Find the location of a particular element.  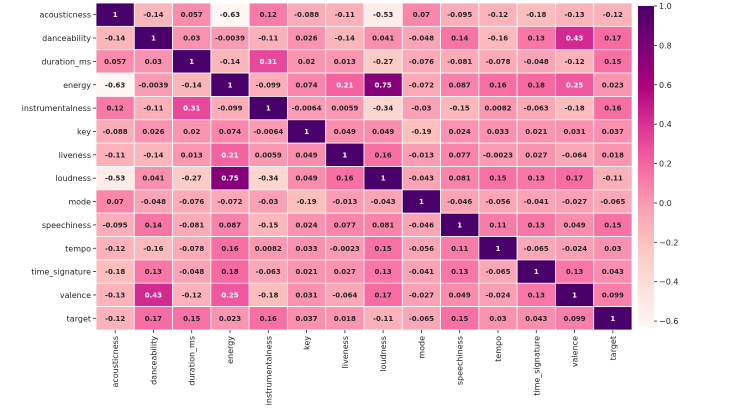

row-tick-label: speechiness is located at coordinates (66, 225).